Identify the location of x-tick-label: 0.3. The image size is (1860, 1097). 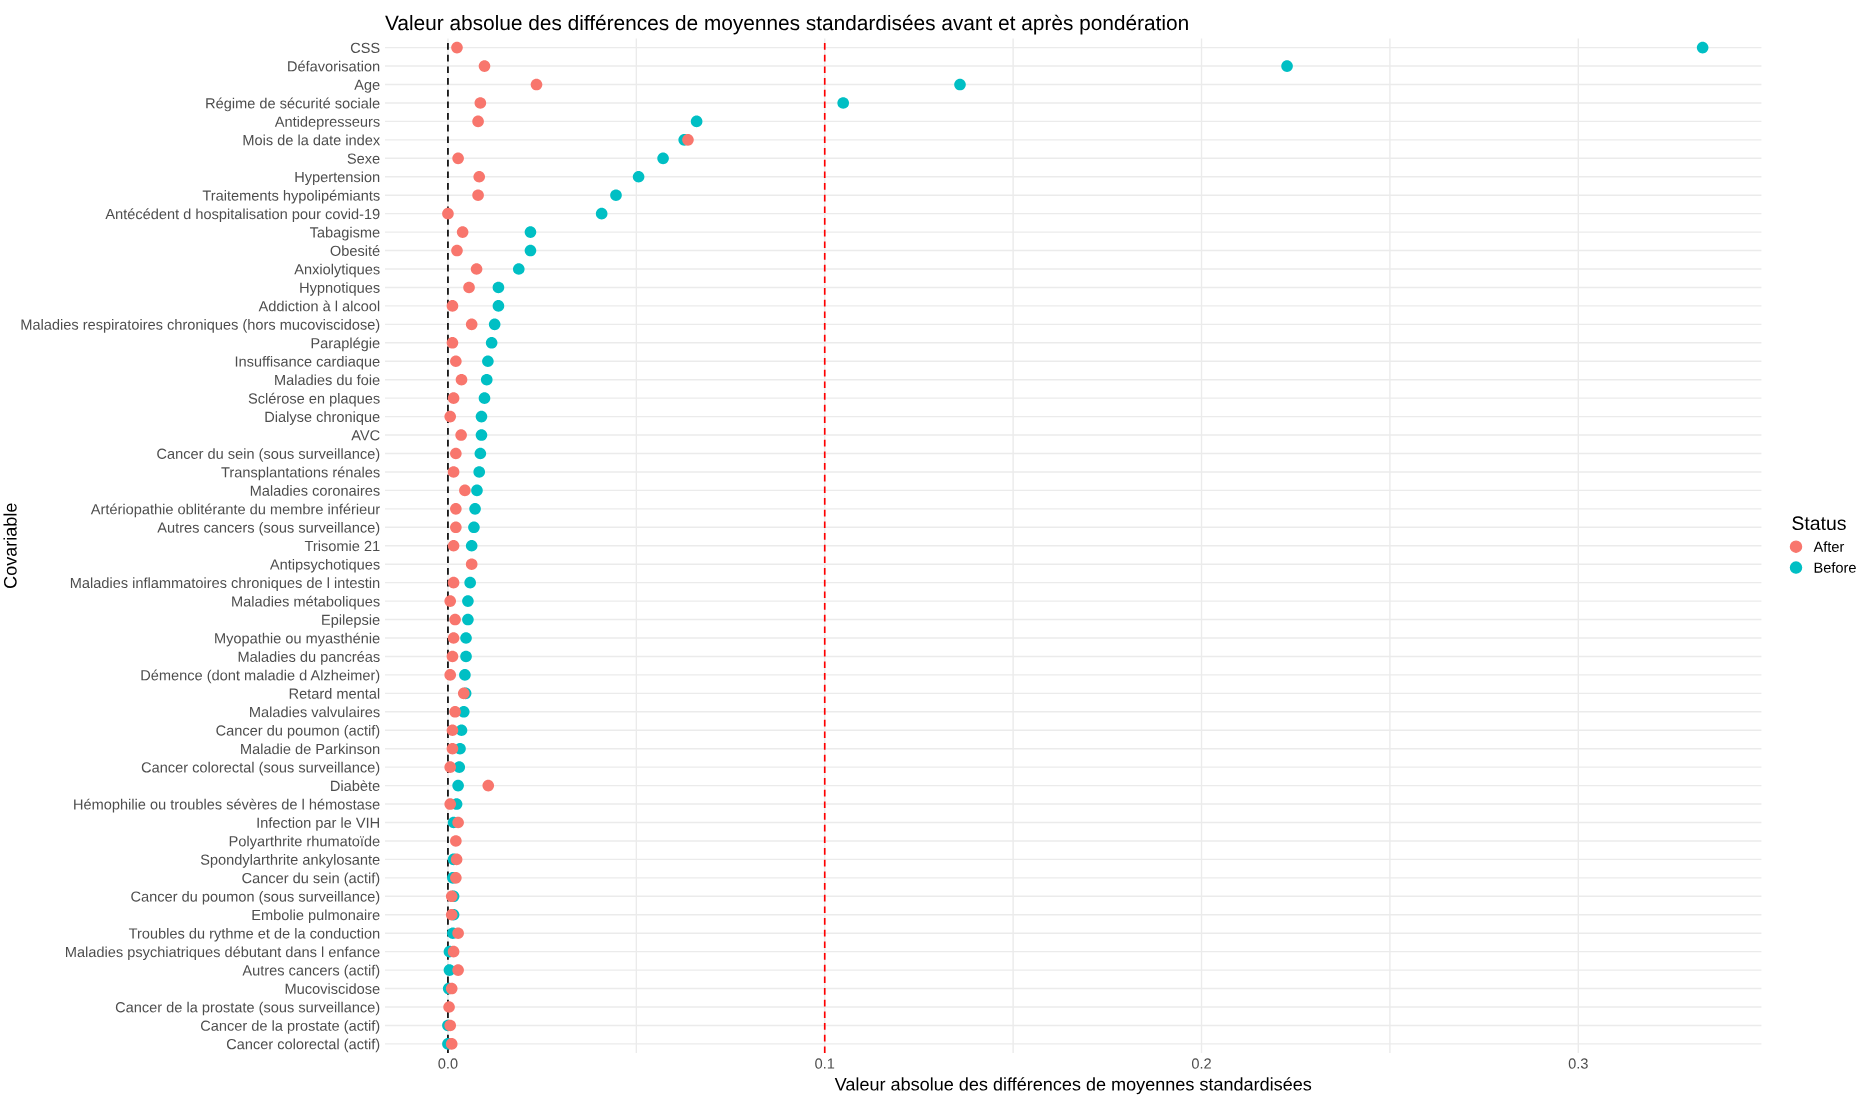
(1578, 1063).